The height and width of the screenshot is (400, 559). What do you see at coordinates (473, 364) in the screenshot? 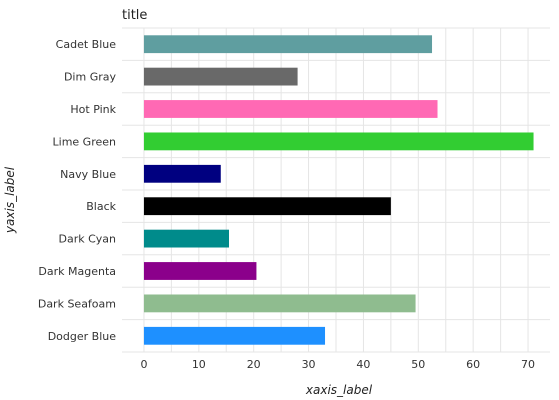
I see `x-tick-label: 60` at bounding box center [473, 364].